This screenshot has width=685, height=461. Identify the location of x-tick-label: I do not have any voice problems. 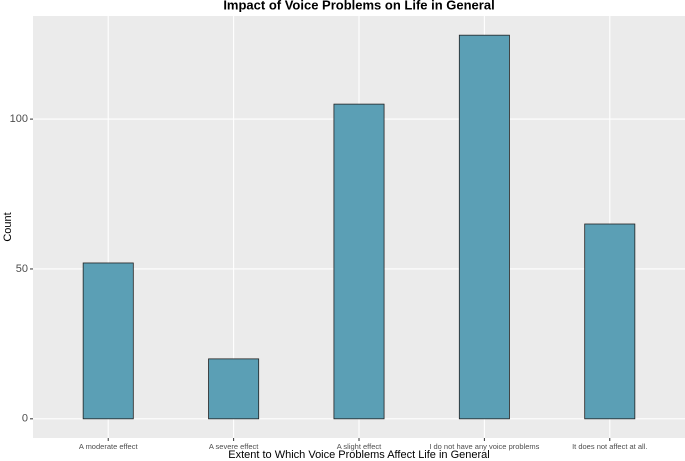
(484, 446).